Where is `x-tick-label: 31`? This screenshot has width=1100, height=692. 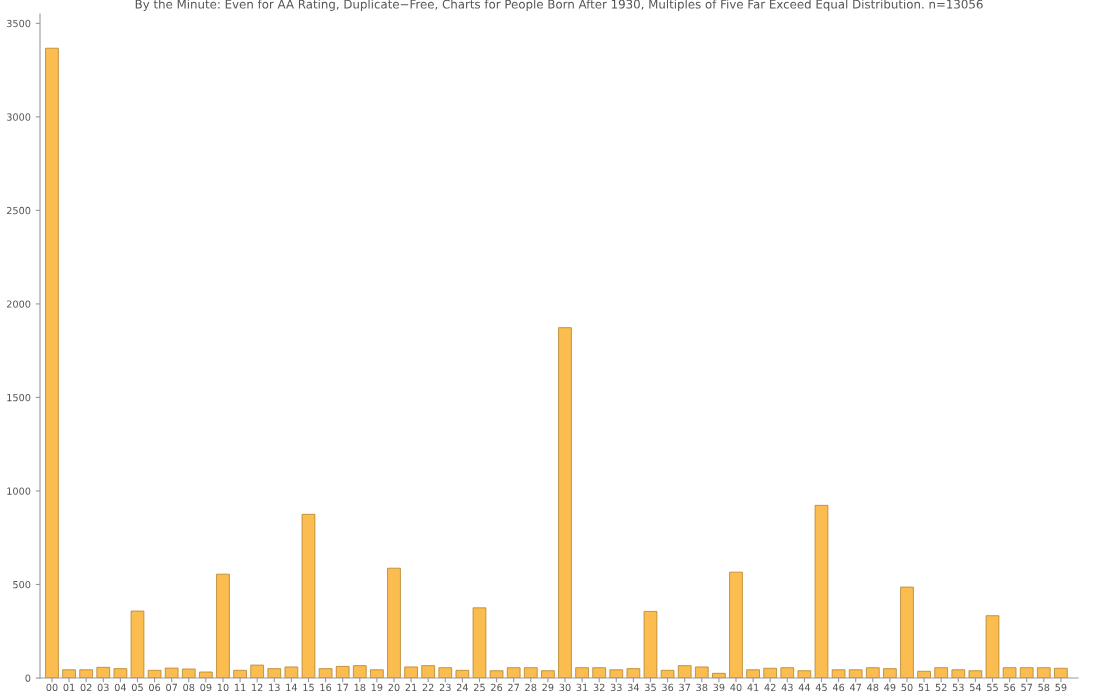
x-tick-label: 31 is located at coordinates (582, 687).